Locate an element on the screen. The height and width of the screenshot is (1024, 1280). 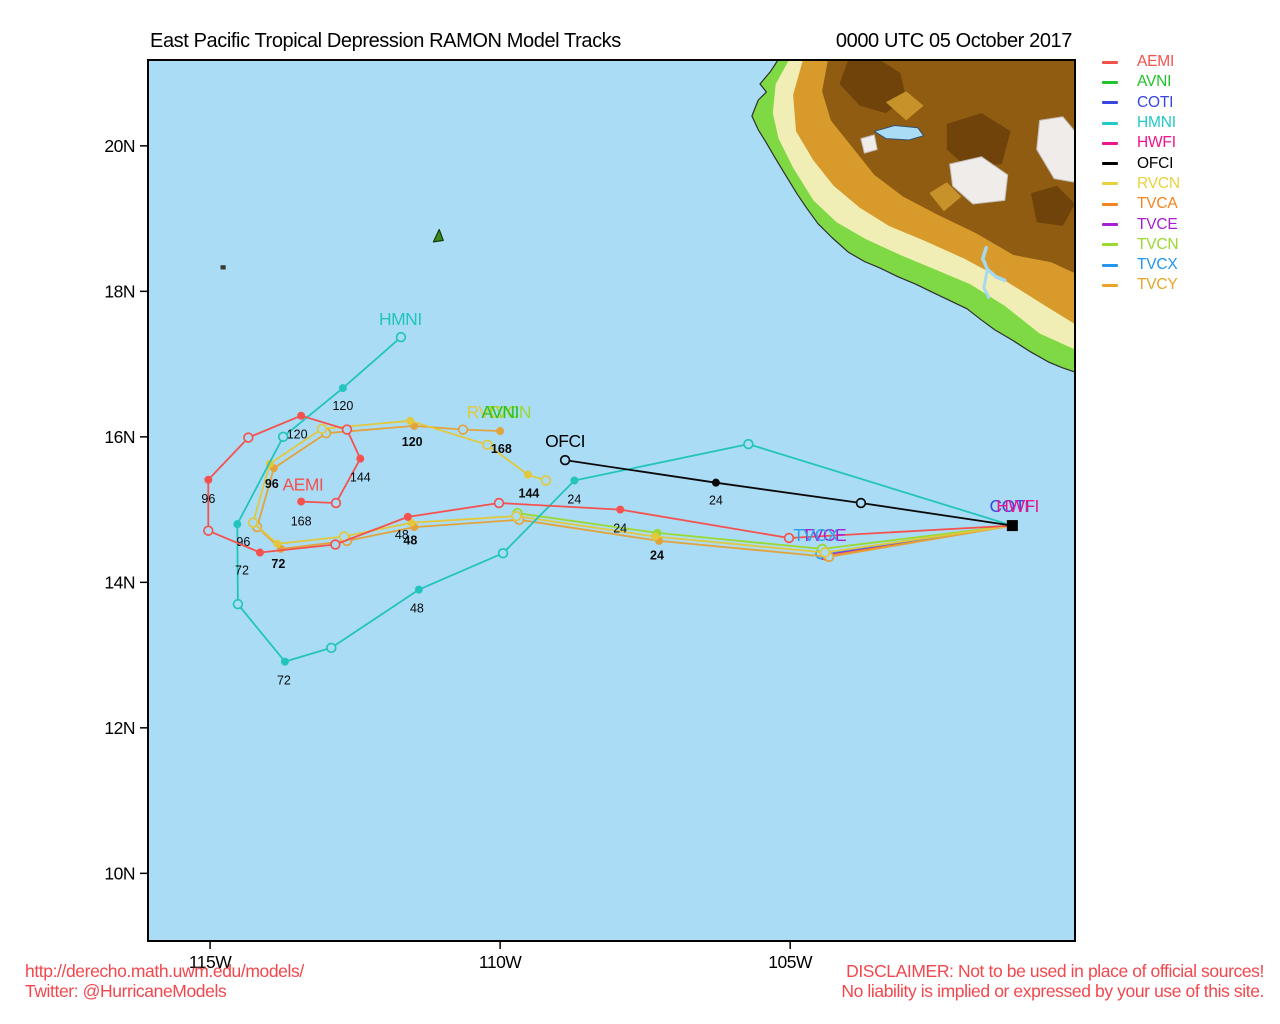
legend-dash-RVCN is located at coordinates (1110, 184).